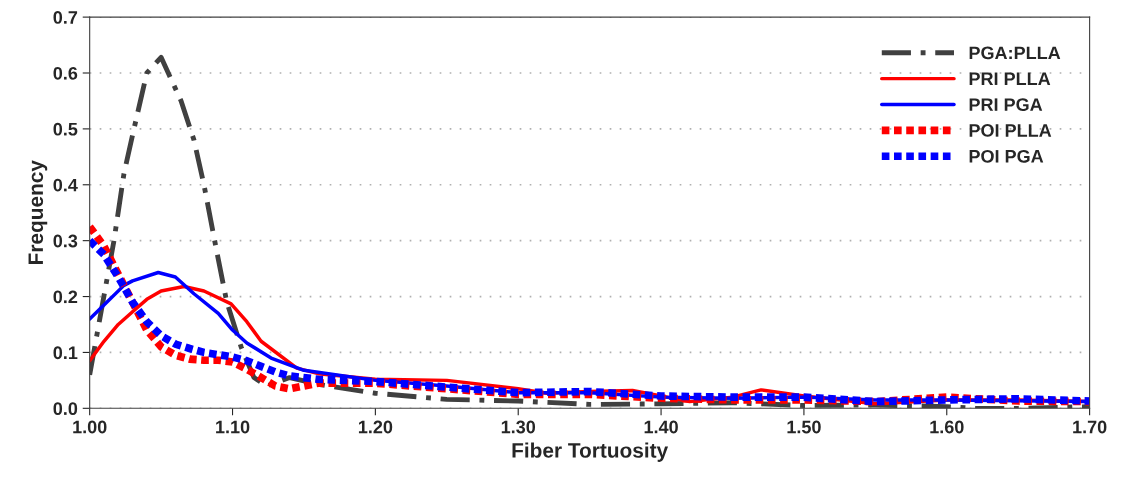  What do you see at coordinates (38, 212) in the screenshot?
I see `y-axis-title: Frequency` at bounding box center [38, 212].